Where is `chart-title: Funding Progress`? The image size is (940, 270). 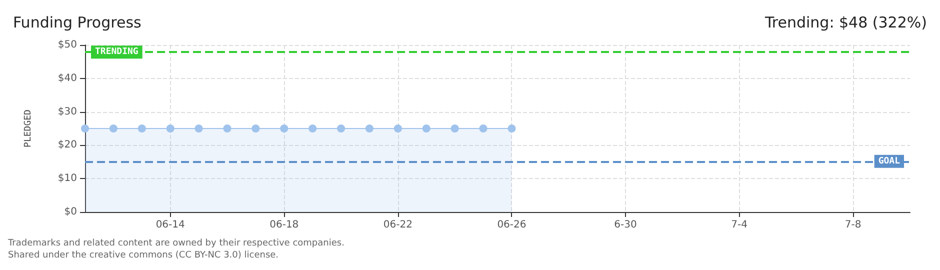 chart-title: Funding Progress is located at coordinates (77, 23).